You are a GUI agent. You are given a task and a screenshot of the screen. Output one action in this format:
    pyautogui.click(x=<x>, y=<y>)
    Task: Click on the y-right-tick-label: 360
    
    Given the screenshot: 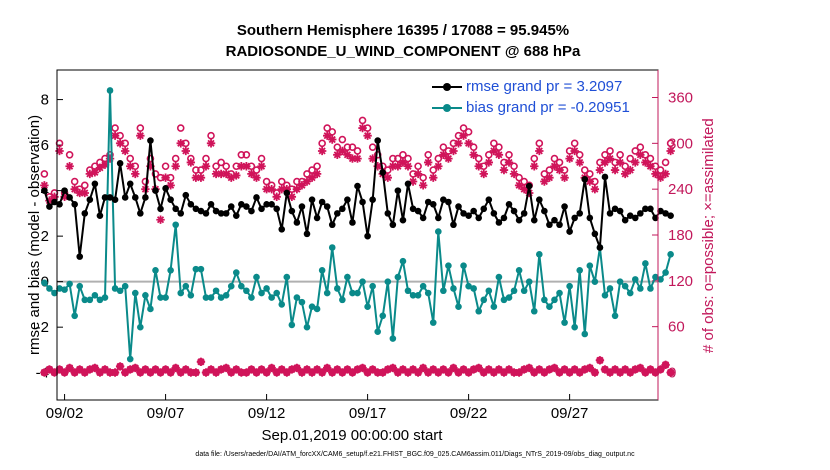 What is the action you would take?
    pyautogui.click(x=680, y=98)
    